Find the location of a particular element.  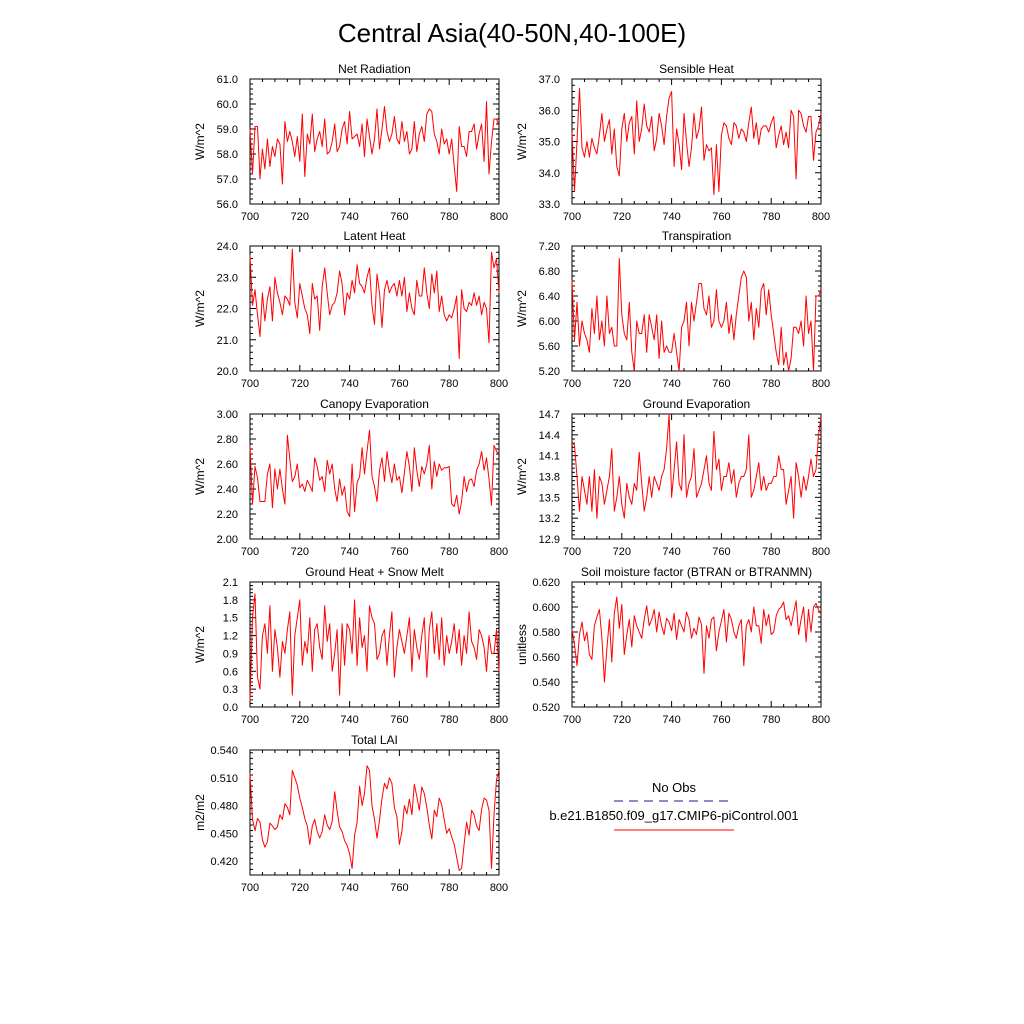

ground-heat-snow-melt-frame is located at coordinates (374, 644).